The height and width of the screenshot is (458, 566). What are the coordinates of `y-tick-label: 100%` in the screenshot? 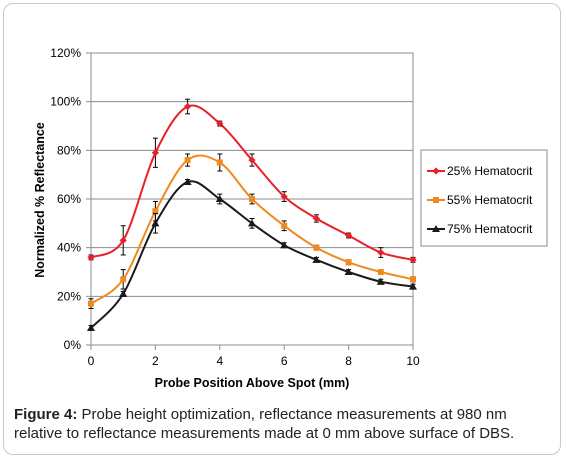 It's located at (65, 102).